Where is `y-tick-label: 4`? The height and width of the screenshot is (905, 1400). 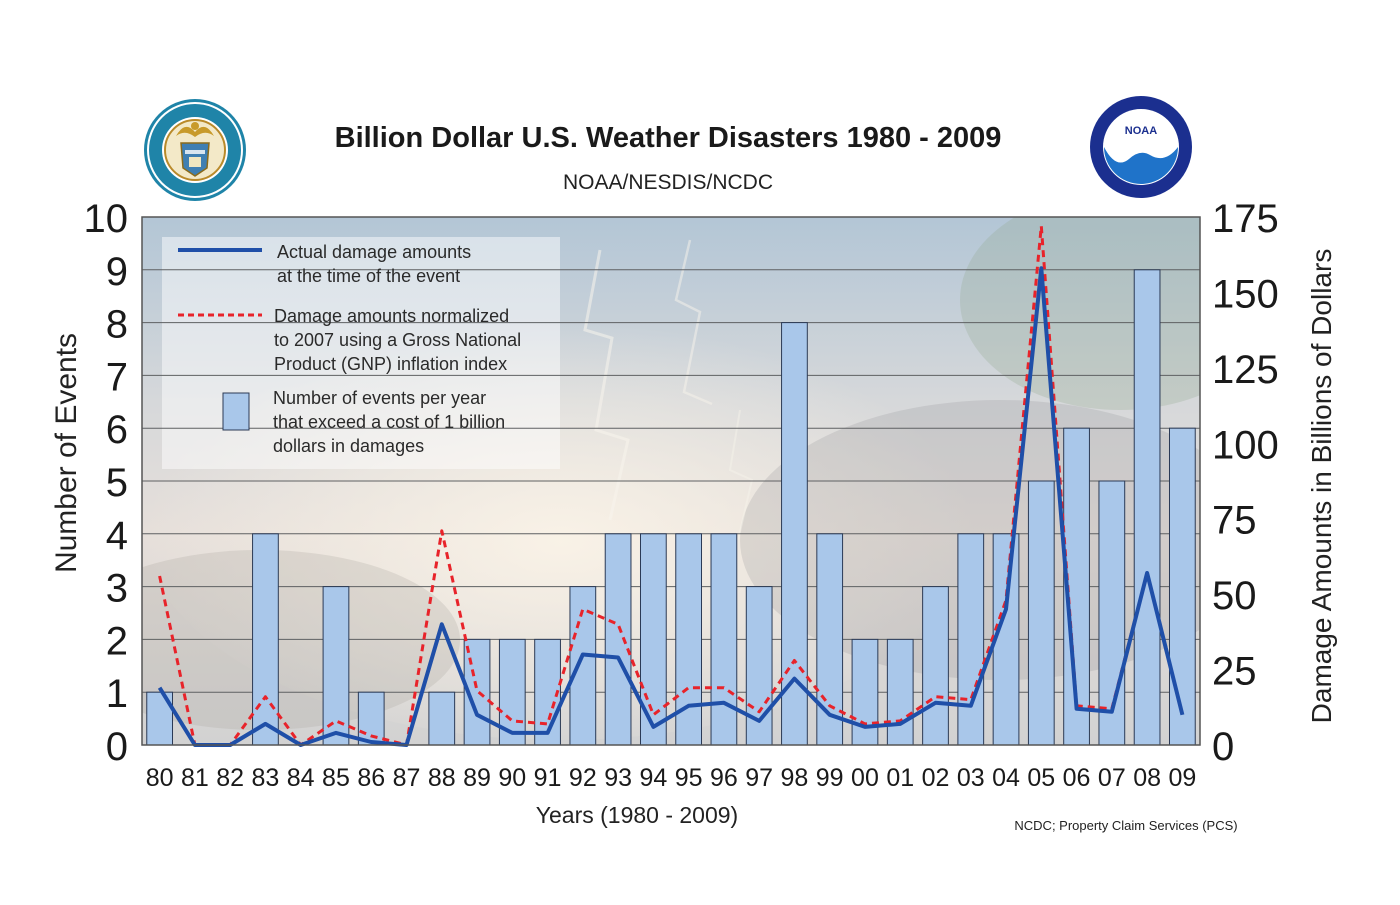 y-tick-label: 4 is located at coordinates (117, 536).